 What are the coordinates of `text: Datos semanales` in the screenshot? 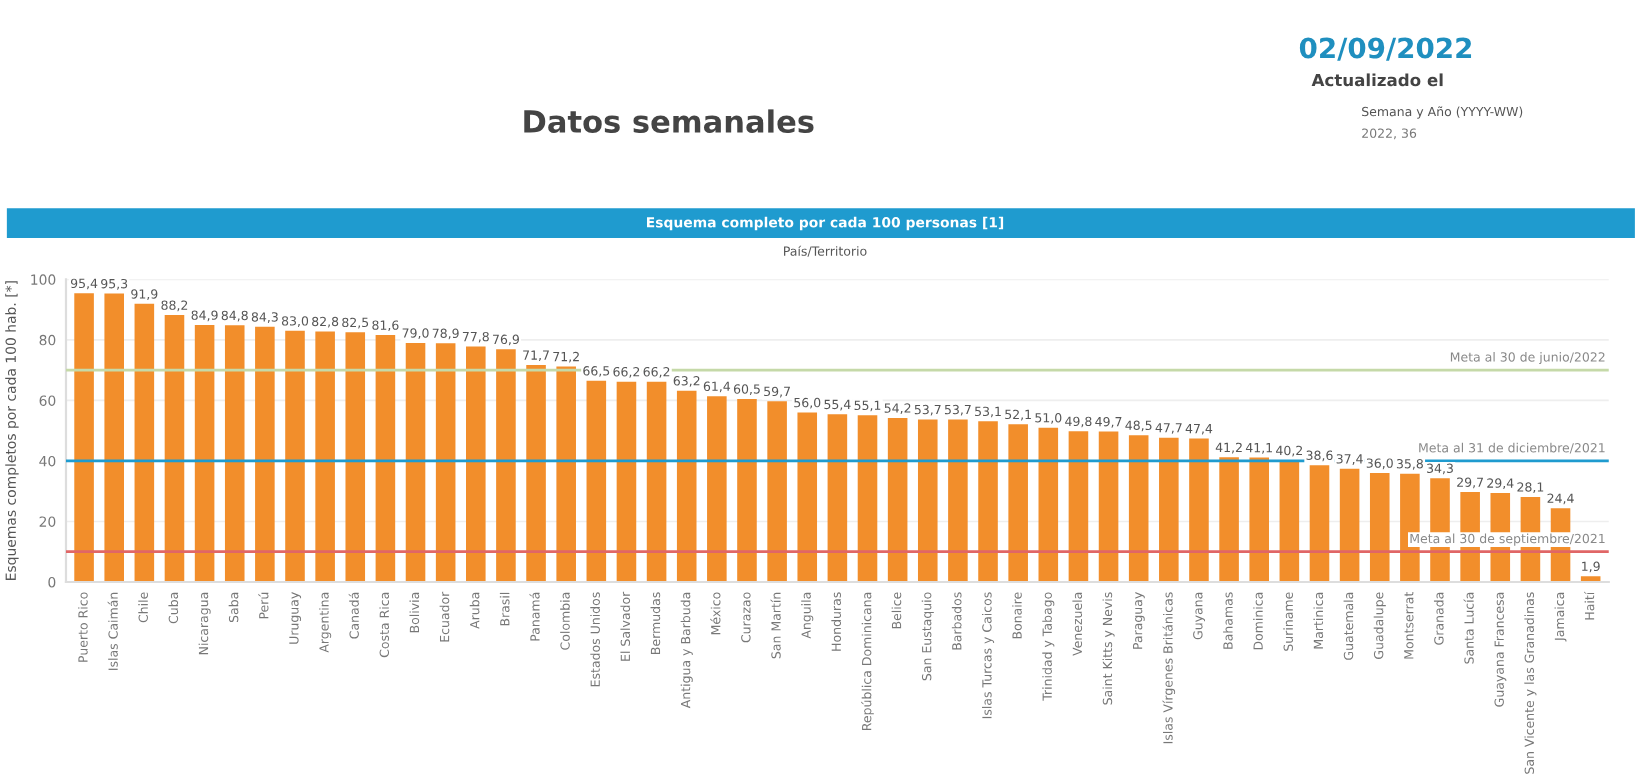 It's located at (669, 121).